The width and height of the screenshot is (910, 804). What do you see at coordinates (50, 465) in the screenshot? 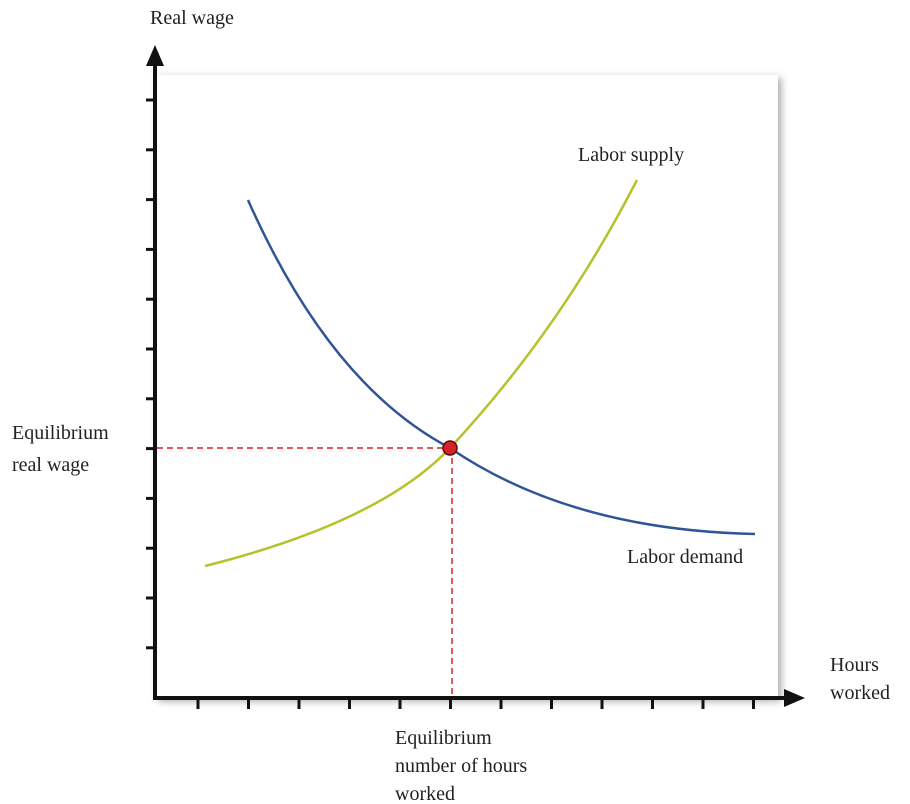
I see `wage-label: real wage` at bounding box center [50, 465].